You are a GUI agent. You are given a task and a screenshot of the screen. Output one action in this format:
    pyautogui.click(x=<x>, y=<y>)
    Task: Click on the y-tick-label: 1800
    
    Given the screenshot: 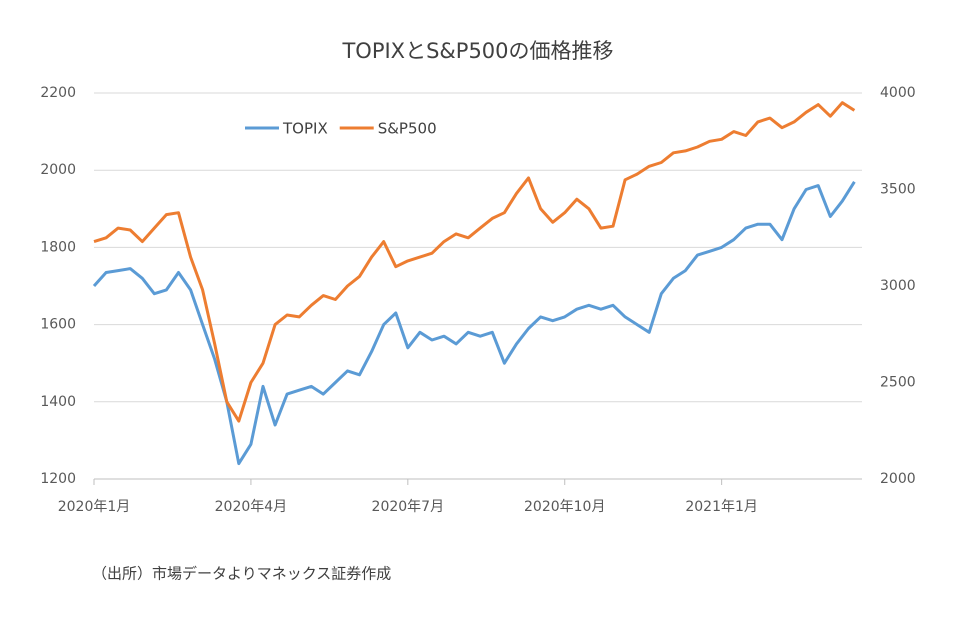 What is the action you would take?
    pyautogui.click(x=58, y=247)
    